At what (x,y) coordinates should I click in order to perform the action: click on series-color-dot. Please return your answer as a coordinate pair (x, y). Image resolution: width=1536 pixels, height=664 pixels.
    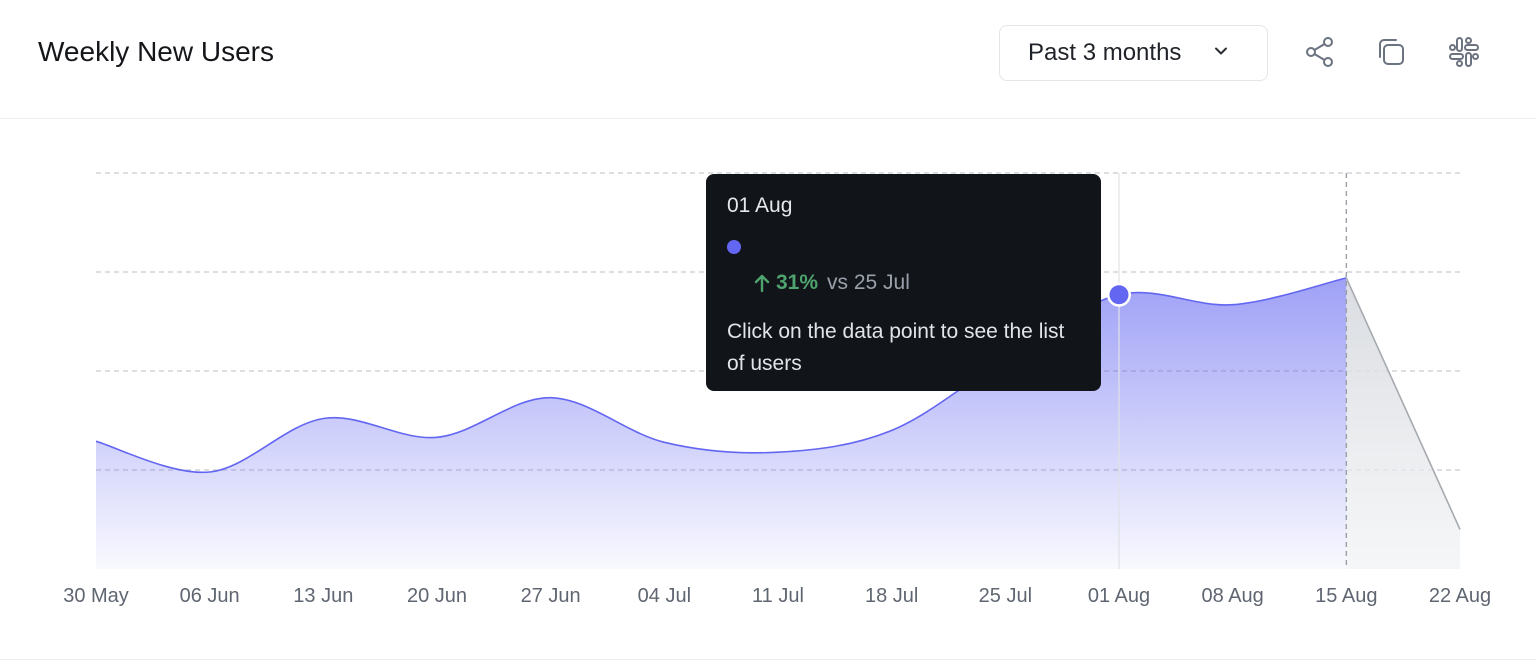
    Looking at the image, I should click on (734, 247).